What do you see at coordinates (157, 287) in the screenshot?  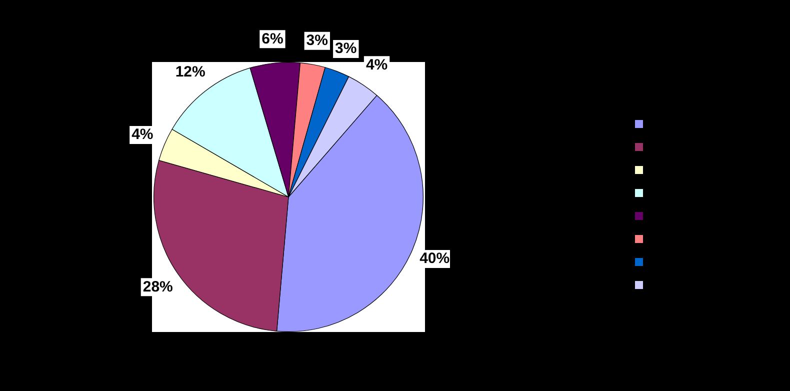 I see `data-label: 28%` at bounding box center [157, 287].